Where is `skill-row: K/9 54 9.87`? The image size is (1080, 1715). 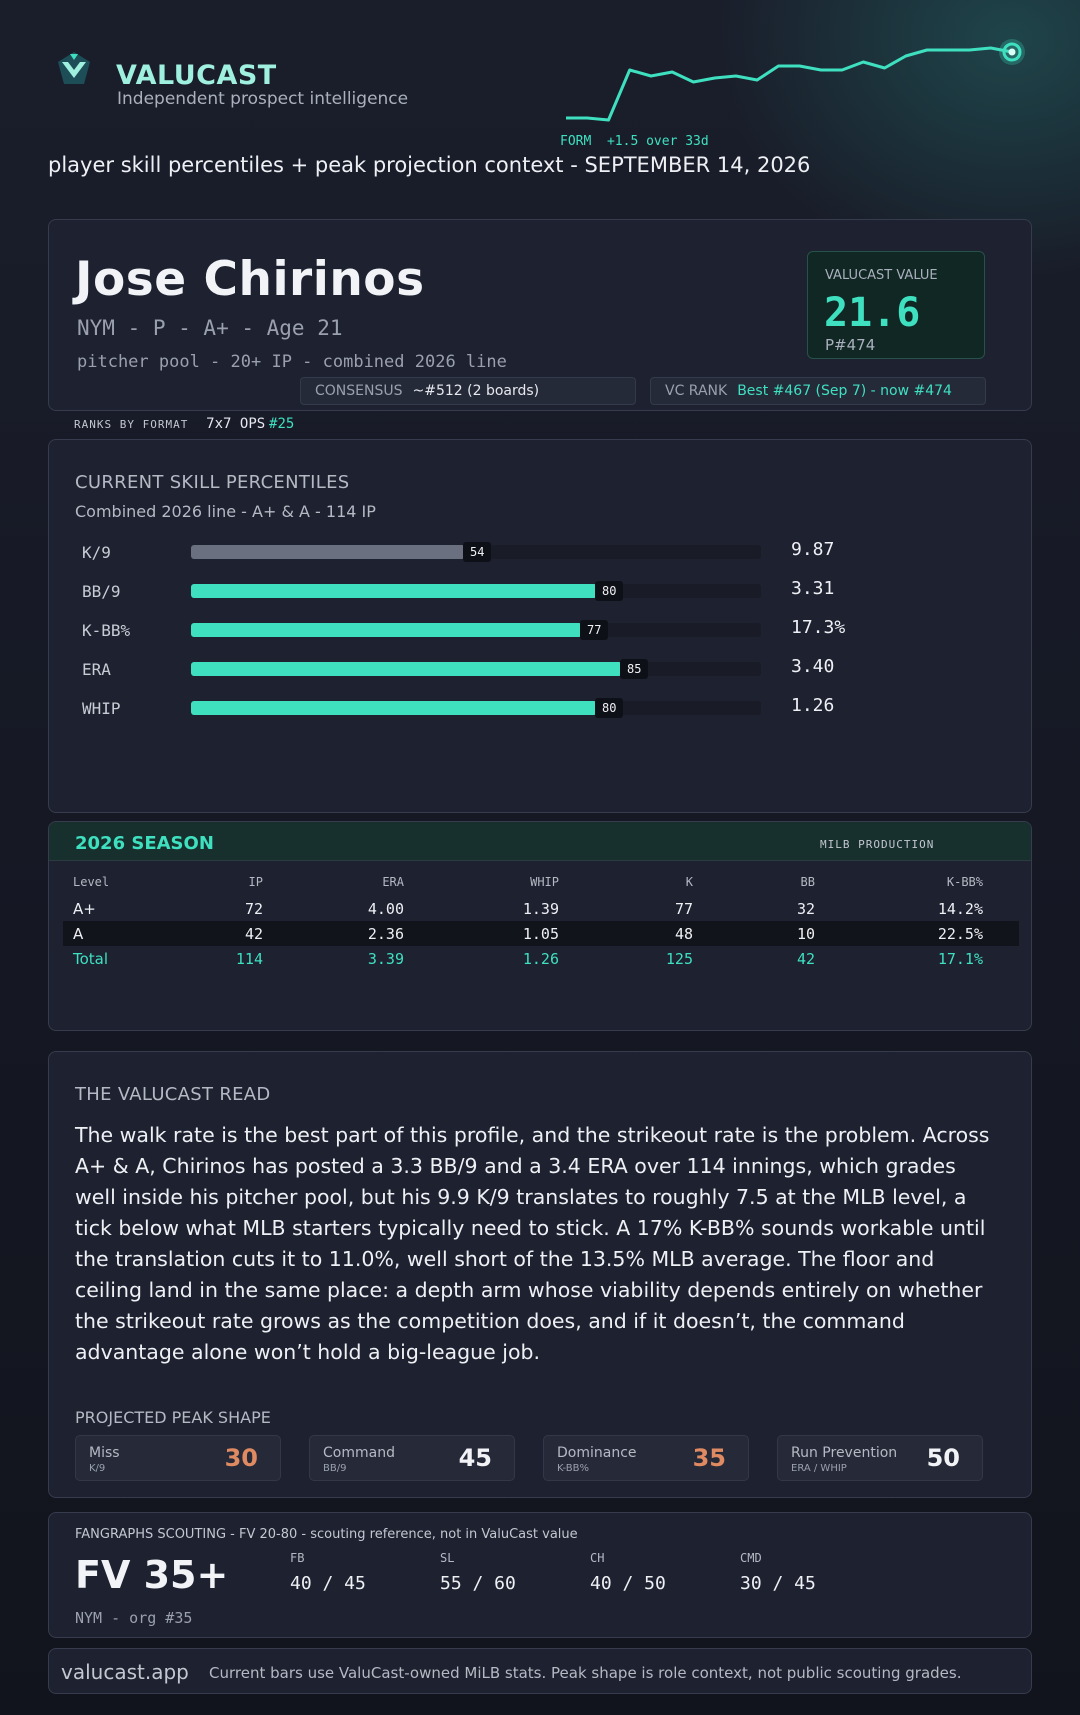
skill-row: K/9 54 9.87 is located at coordinates (541, 552).